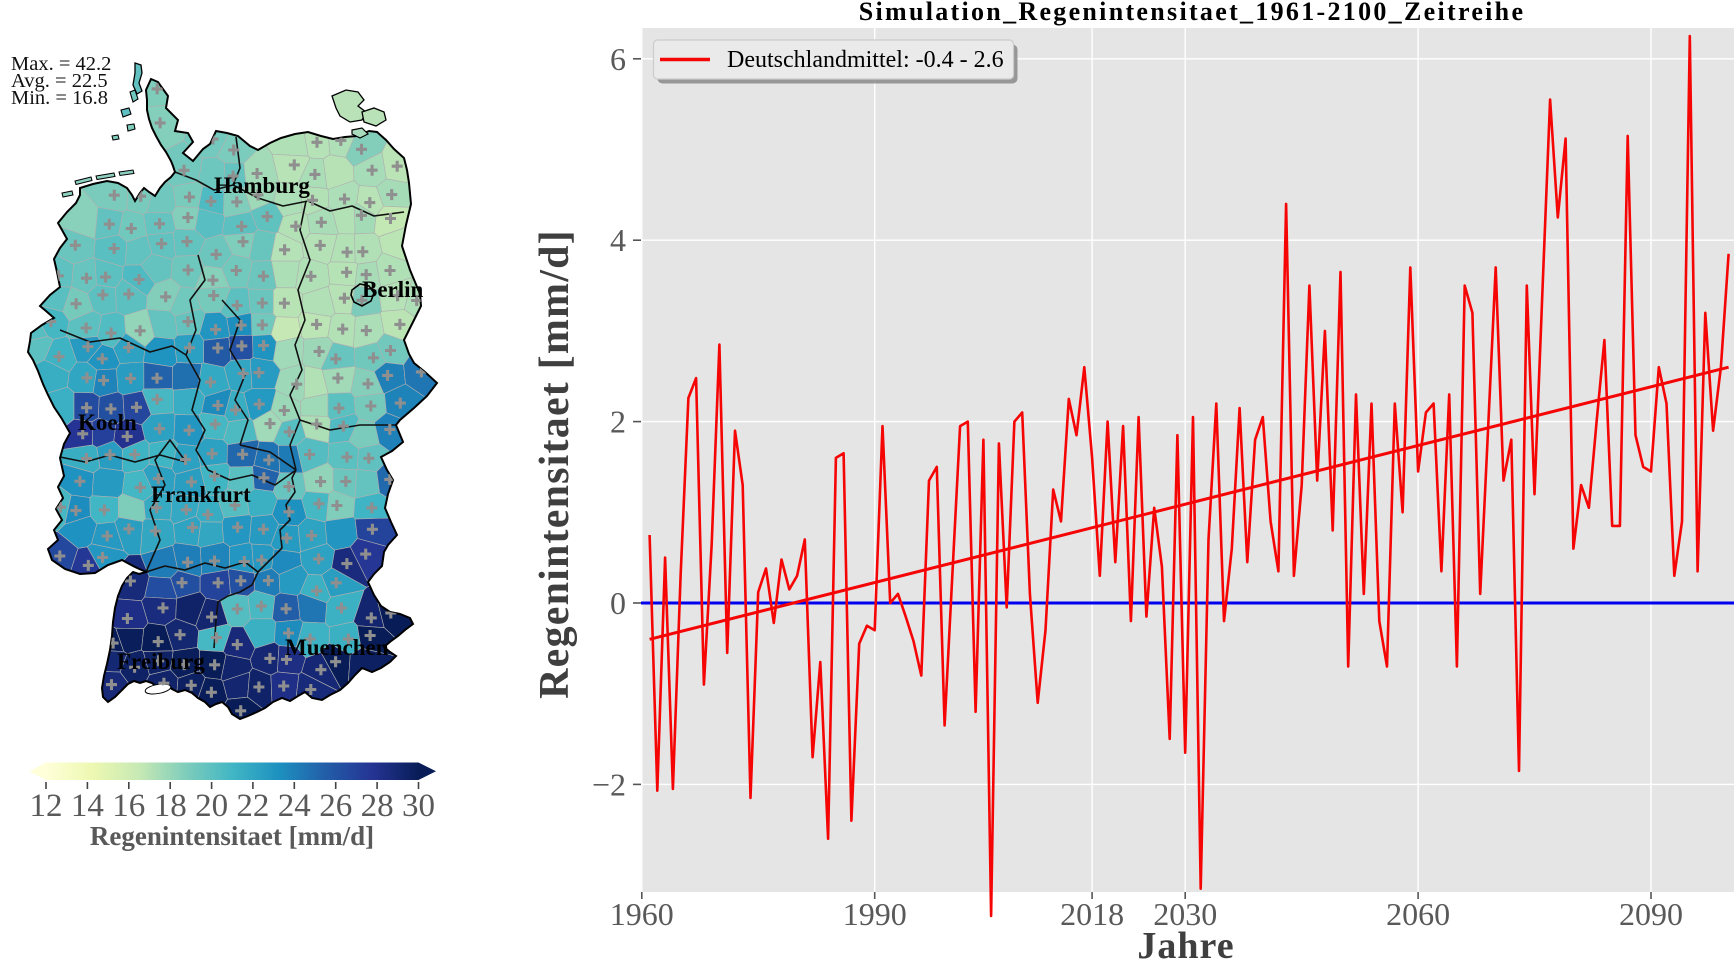 The height and width of the screenshot is (969, 1734). What do you see at coordinates (337, 647) in the screenshot?
I see `svg-text: Muenchen` at bounding box center [337, 647].